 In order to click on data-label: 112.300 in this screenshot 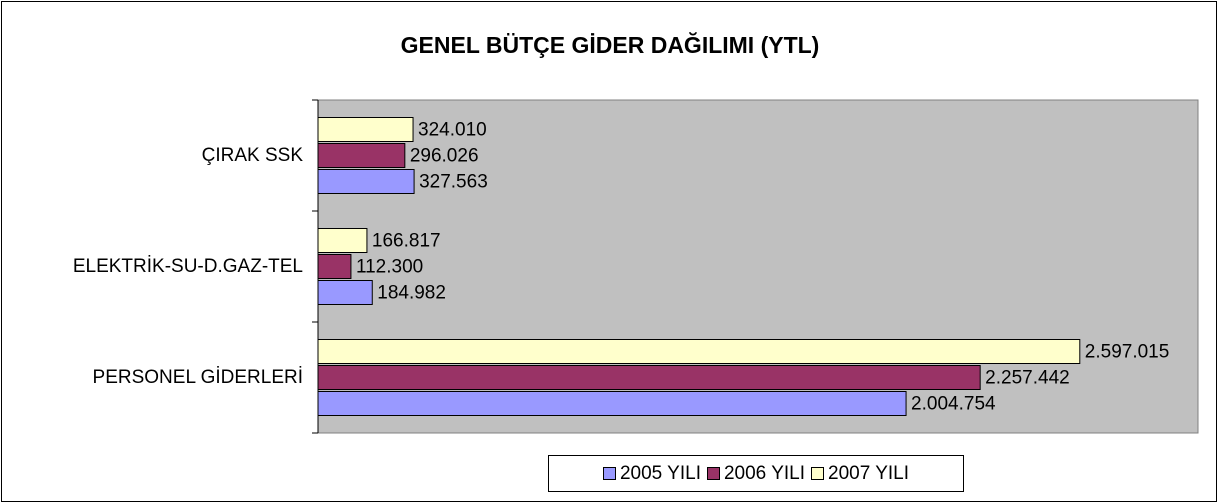, I will do `click(389, 267)`.